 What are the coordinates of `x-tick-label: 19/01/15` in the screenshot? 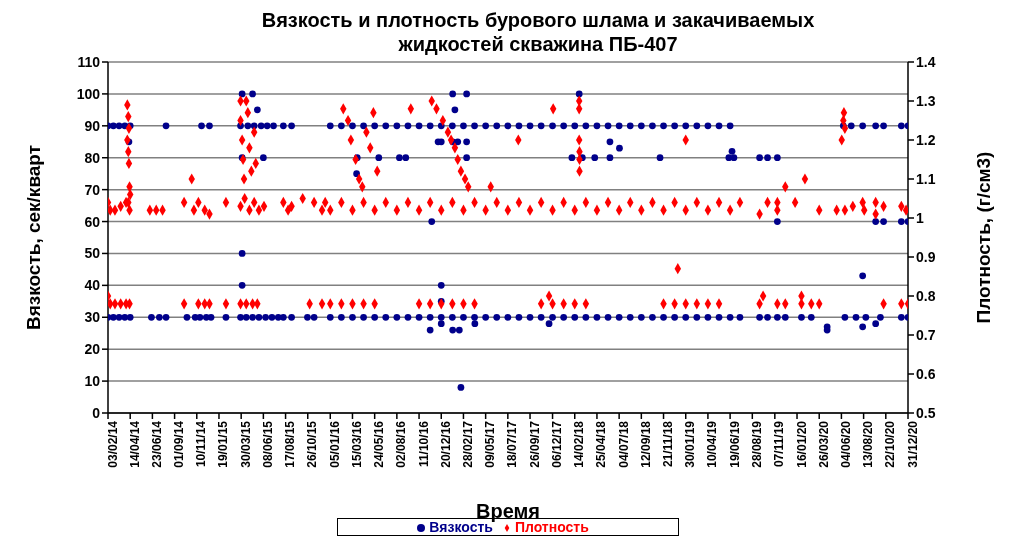 It's located at (223, 444).